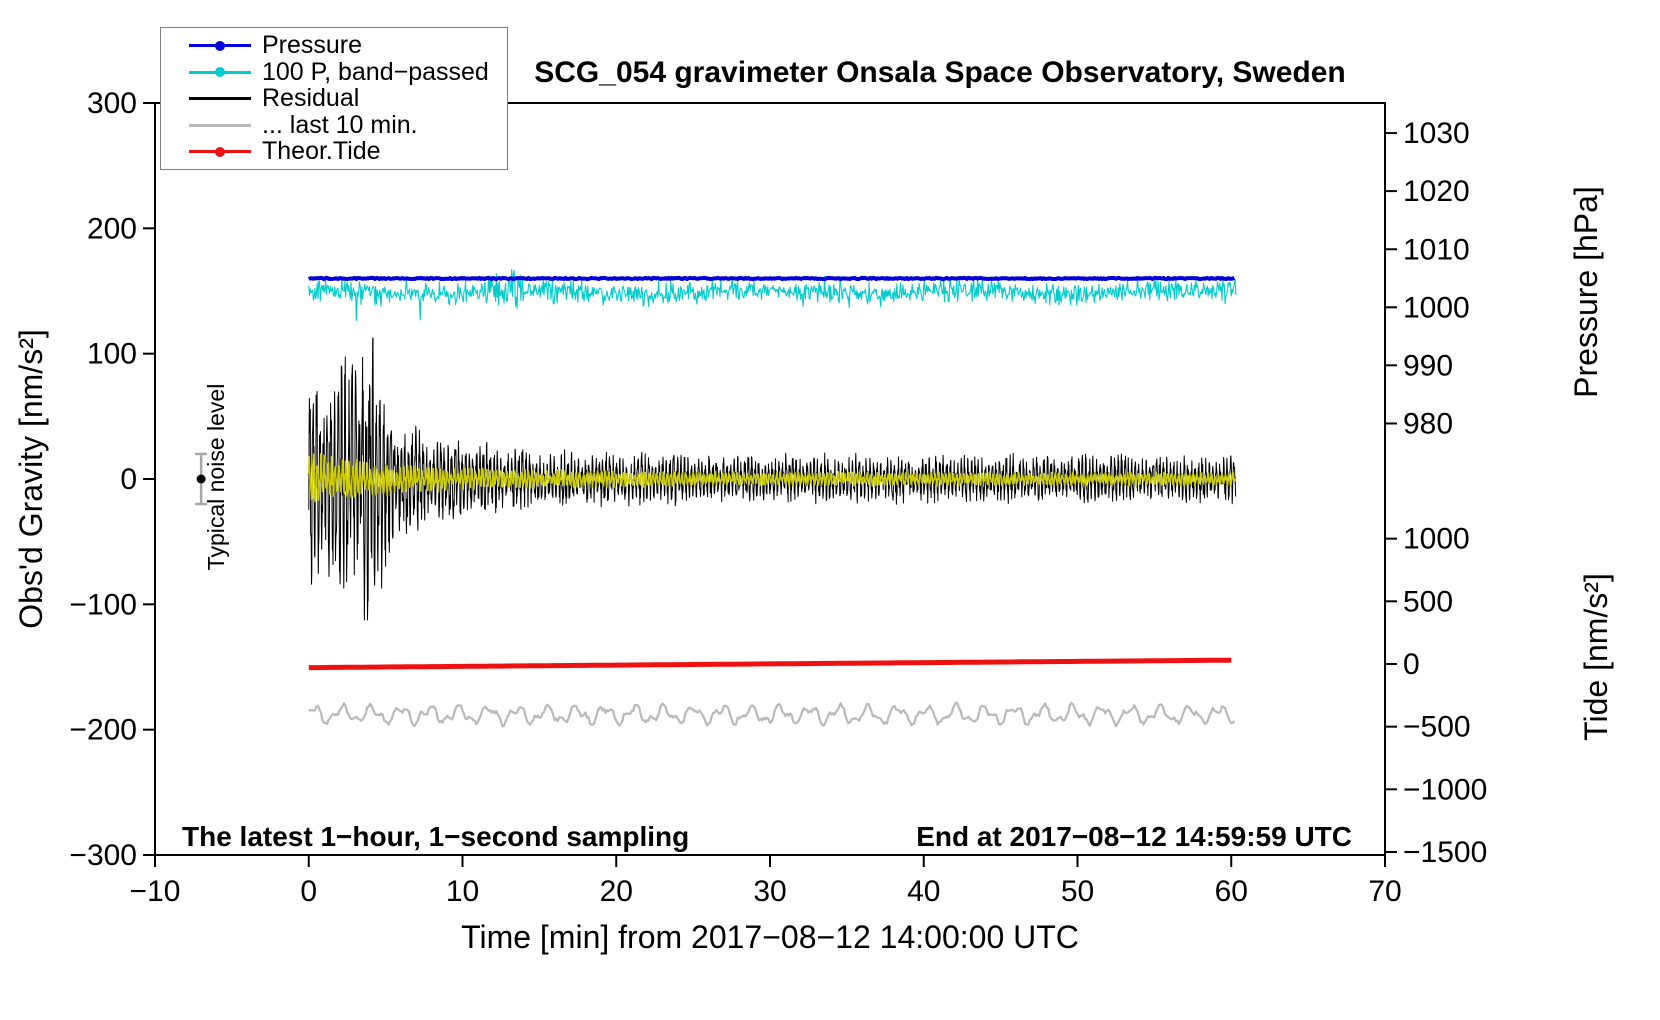  What do you see at coordinates (772, 478) in the screenshot?
I see `residual-smoothed-series` at bounding box center [772, 478].